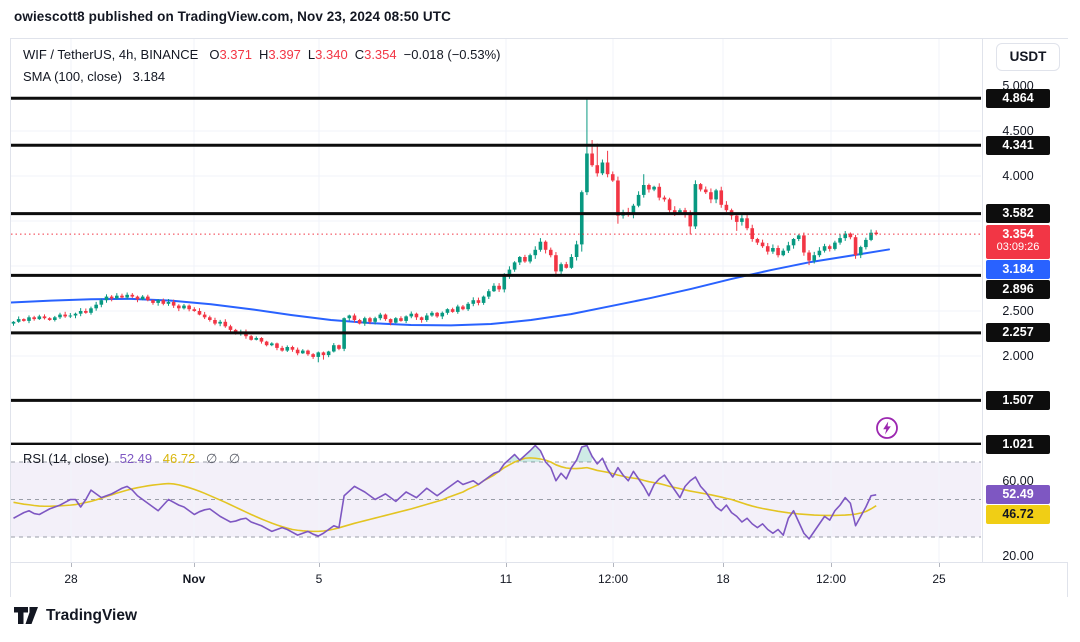 This screenshot has width=1080, height=642. Describe the element at coordinates (26, 615) in the screenshot. I see `tradingview-logo-icon` at that location.